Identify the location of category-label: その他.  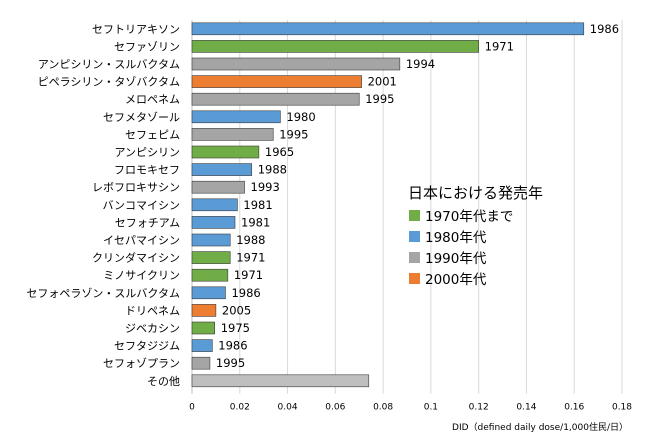
(163, 381).